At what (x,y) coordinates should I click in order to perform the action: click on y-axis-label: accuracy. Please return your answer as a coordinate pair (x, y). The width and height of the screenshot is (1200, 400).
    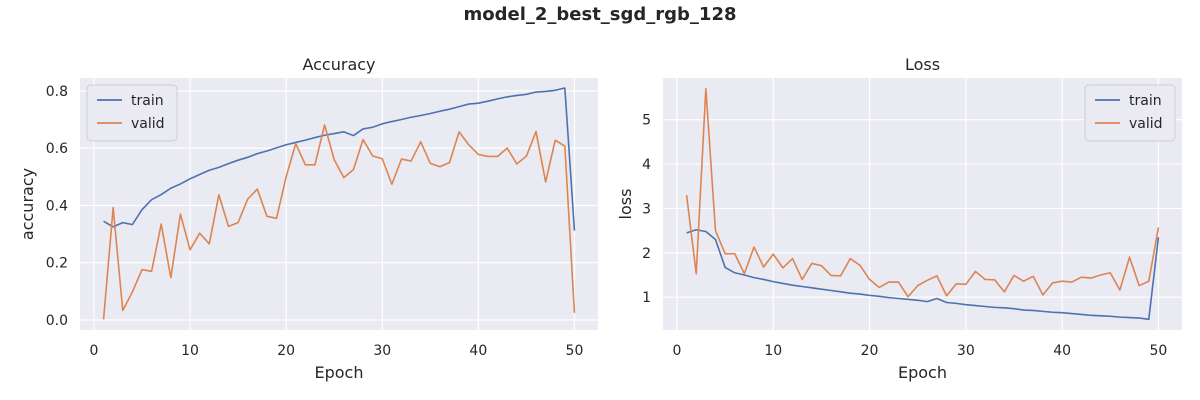
    Looking at the image, I should click on (27, 204).